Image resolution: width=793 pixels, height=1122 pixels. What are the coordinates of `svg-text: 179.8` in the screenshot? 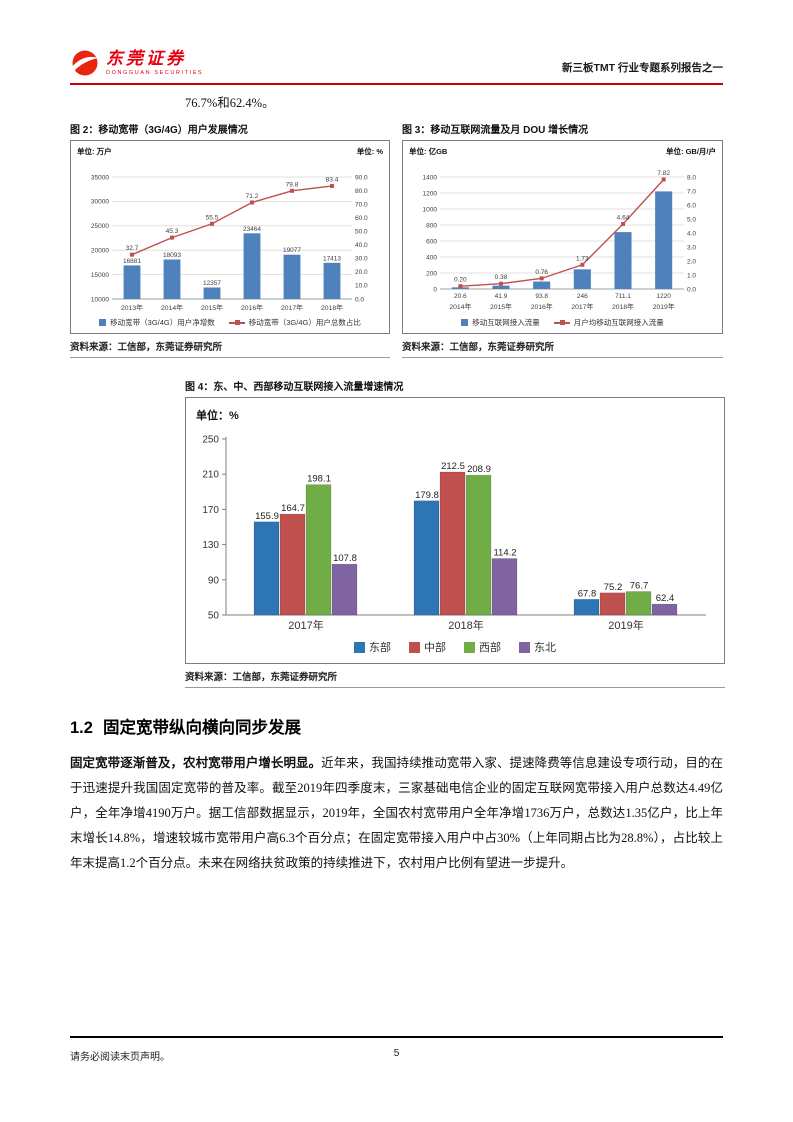 It's located at (427, 495).